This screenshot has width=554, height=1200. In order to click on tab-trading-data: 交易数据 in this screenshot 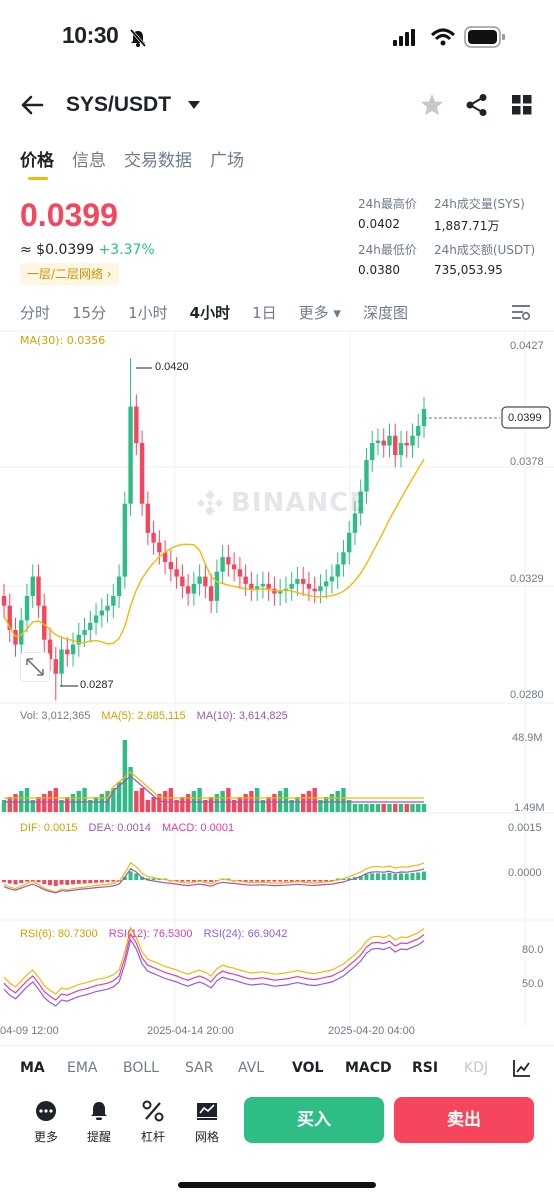, I will do `click(158, 161)`.